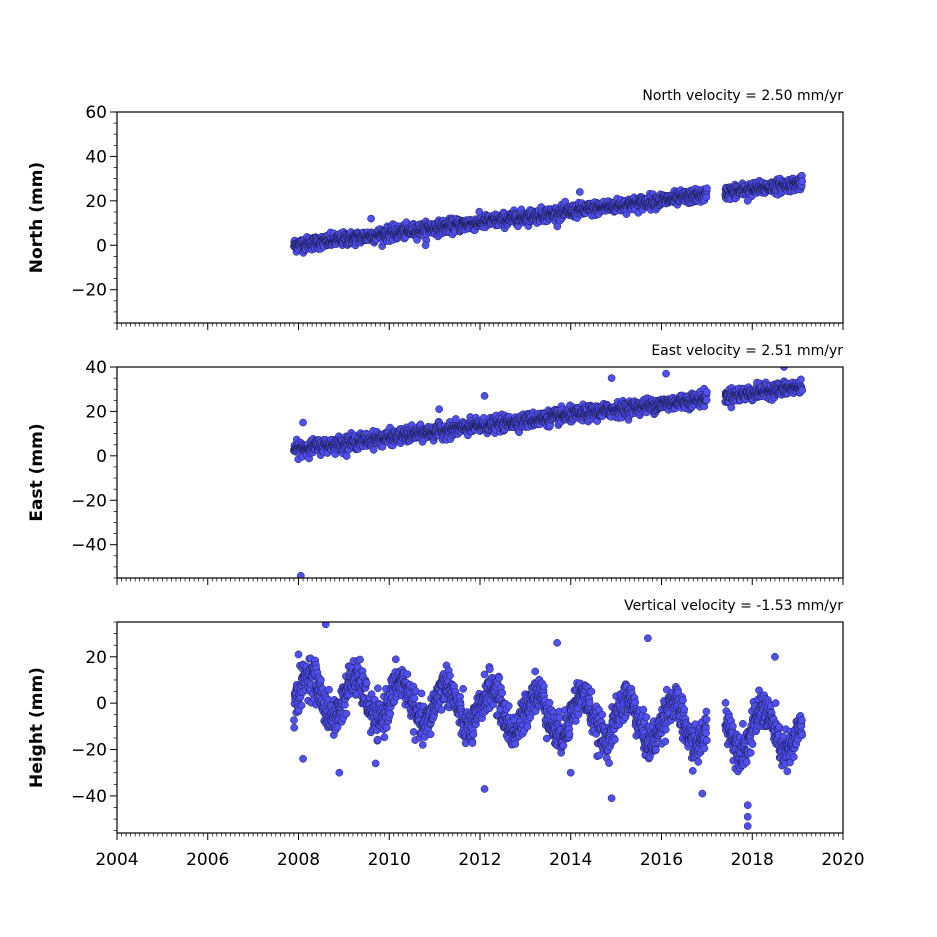  I want to click on y-axis-label: North (mm), so click(37, 217).